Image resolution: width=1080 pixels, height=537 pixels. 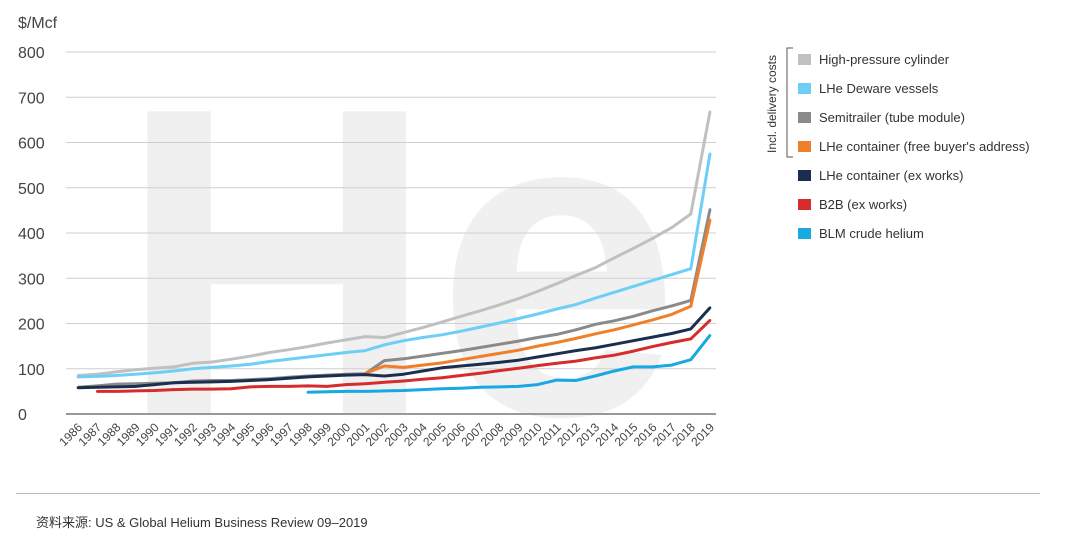 I want to click on legend-label: BLM crude helium, so click(x=871, y=233).